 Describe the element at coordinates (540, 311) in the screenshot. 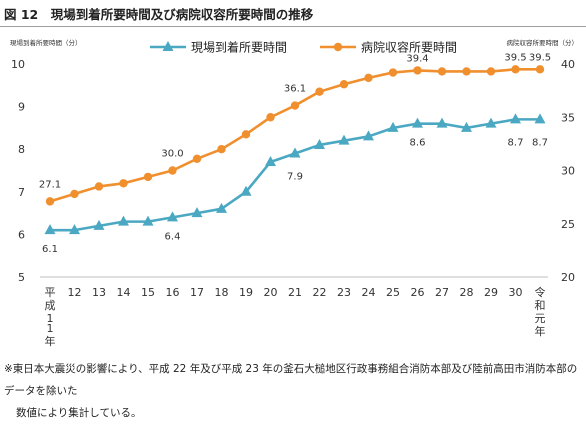

I see `x-tick-label: 令和元年` at that location.